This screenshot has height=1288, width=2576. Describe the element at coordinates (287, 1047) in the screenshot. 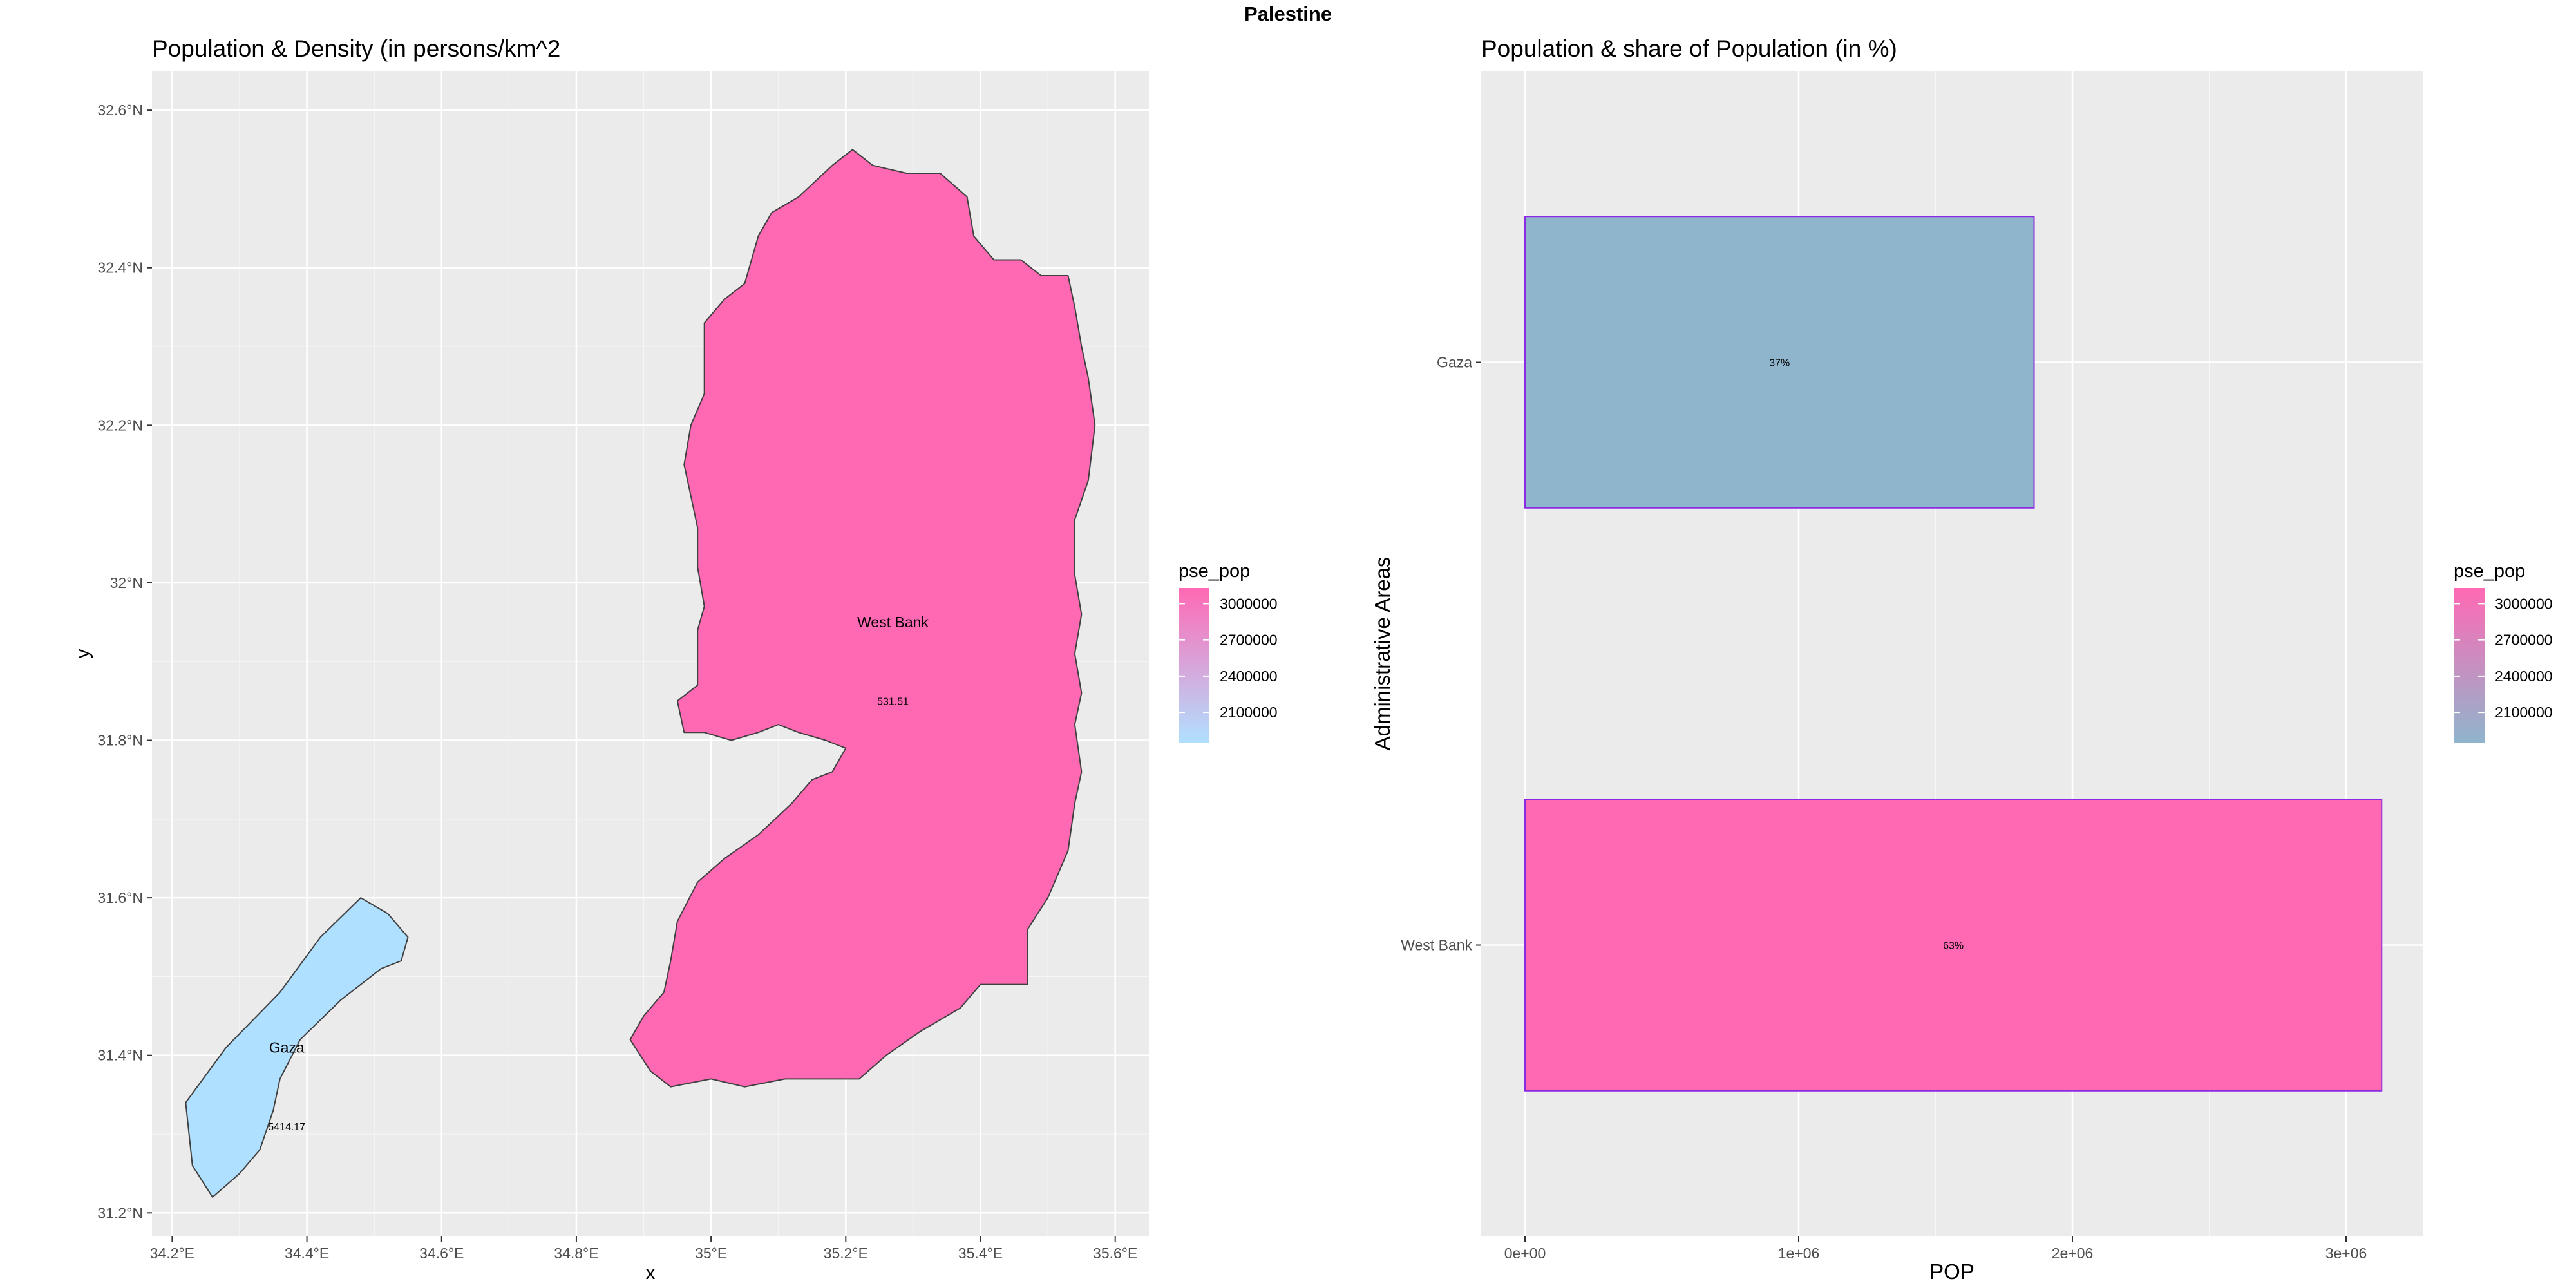

I see `region-name-label: Gaza` at that location.